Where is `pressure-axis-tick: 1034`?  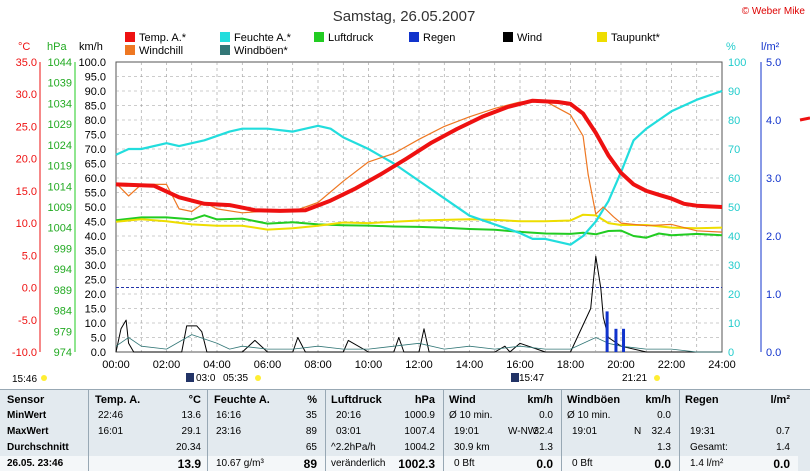 pressure-axis-tick: 1034 is located at coordinates (60, 104).